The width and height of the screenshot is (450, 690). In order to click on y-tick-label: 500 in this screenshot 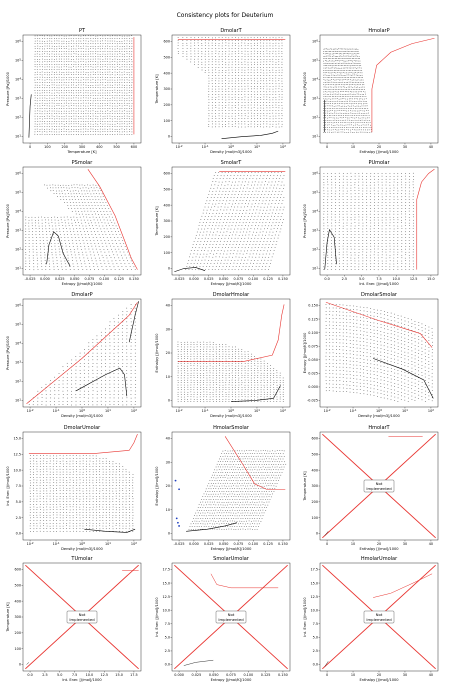, I will do `click(167, 190)`.